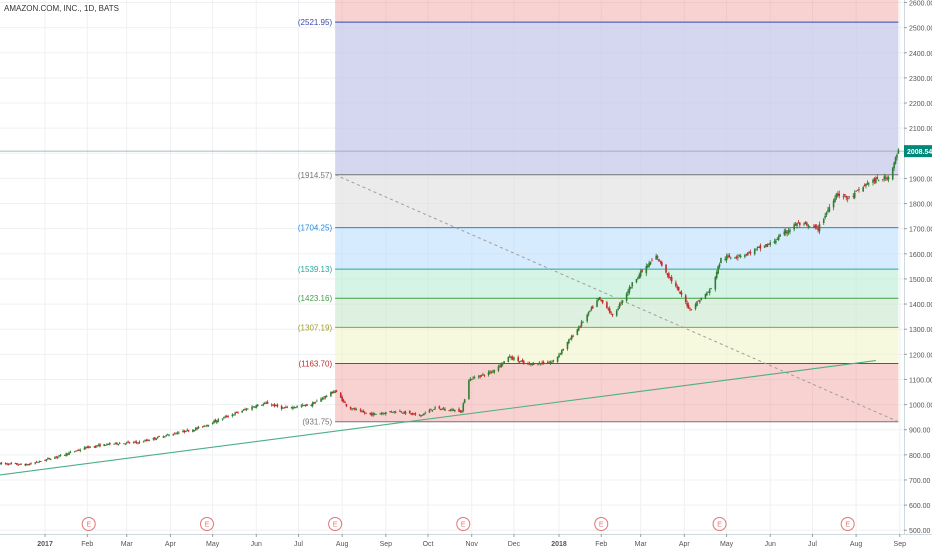 Image resolution: width=932 pixels, height=555 pixels. Describe the element at coordinates (559, 544) in the screenshot. I see `time-tick-label: 2018` at that location.